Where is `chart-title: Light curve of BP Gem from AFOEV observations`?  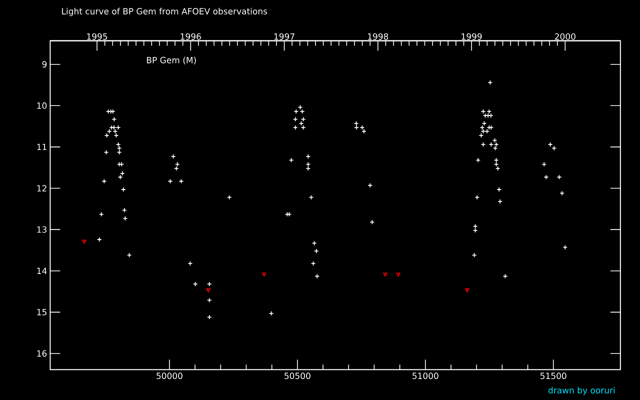 chart-title: Light curve of BP Gem from AFOEV observations is located at coordinates (165, 12).